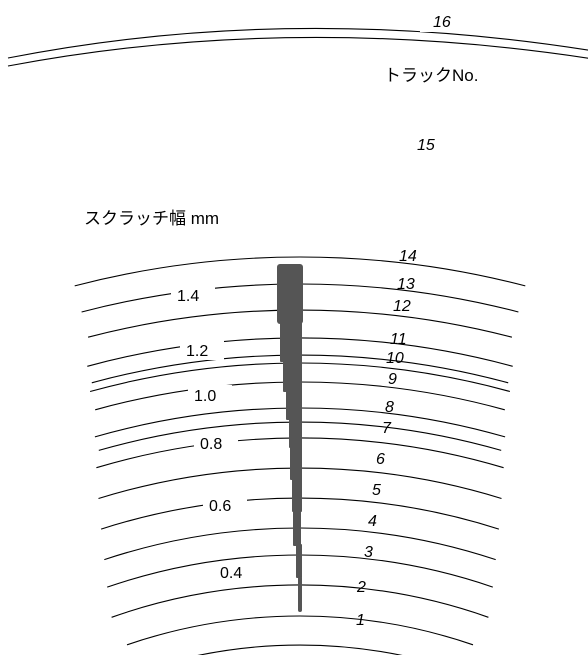 The image size is (588, 655). Describe the element at coordinates (220, 506) in the screenshot. I see `scale-tick-0-6: 0.6` at that location.